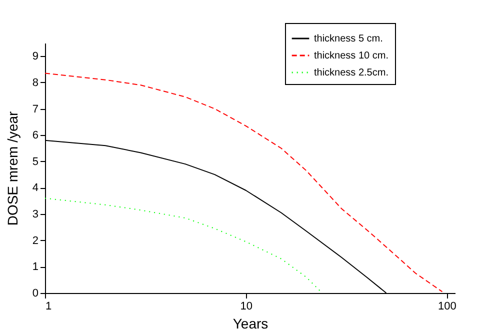 The image size is (500, 333). Describe the element at coordinates (348, 39) in the screenshot. I see `legend-label: thickness 5 cm.` at that location.